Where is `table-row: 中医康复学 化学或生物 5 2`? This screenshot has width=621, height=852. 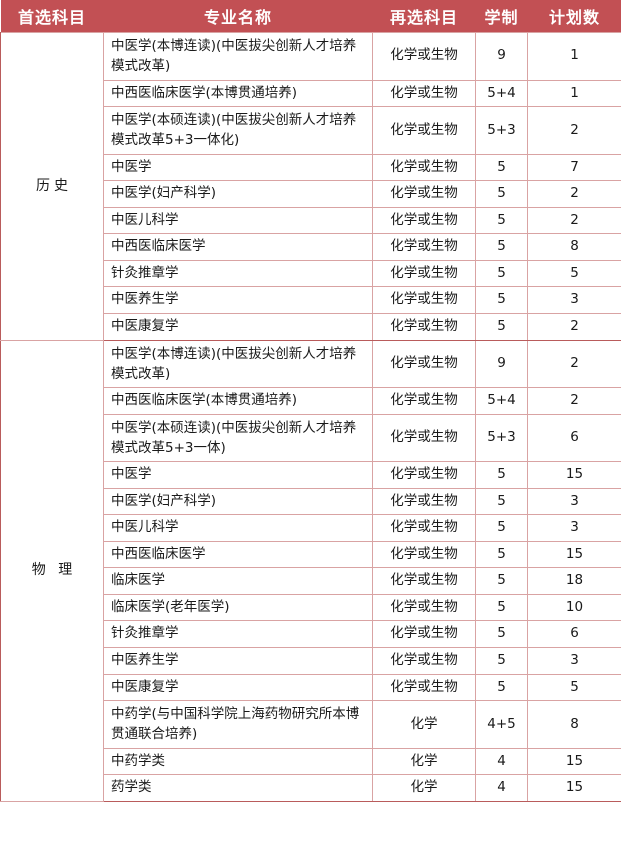 table-row: 中医康复学 化学或生物 5 2 is located at coordinates (311, 326).